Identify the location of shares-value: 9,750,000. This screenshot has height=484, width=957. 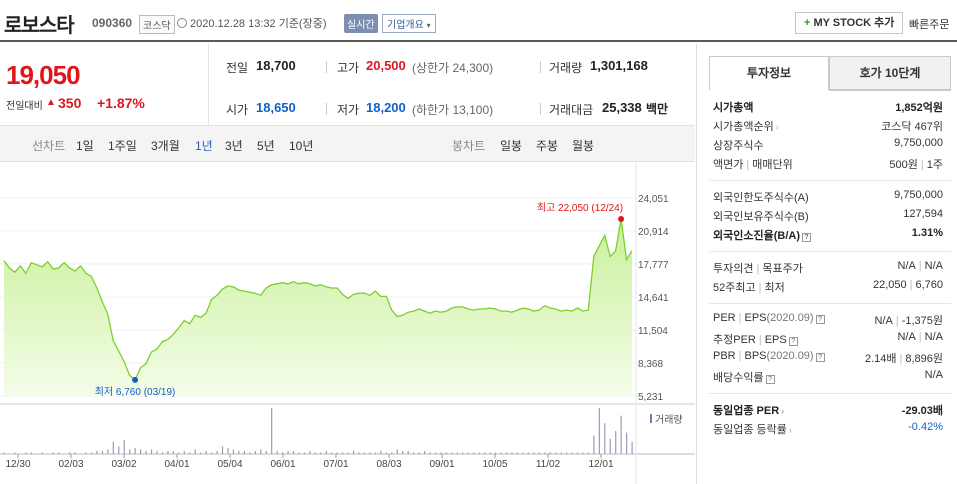
(918, 143).